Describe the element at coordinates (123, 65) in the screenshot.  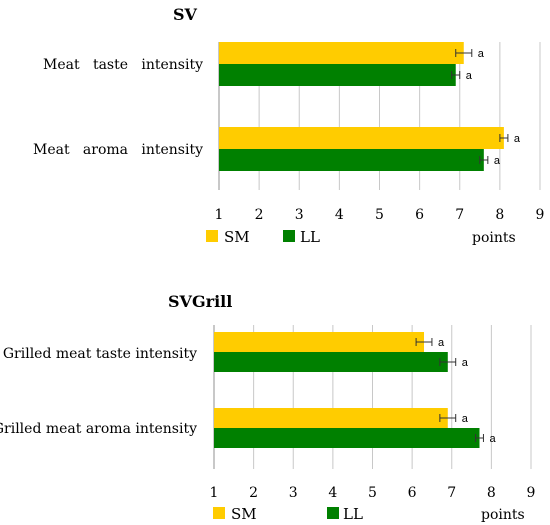
I see `category-label: Meat taste intensity` at that location.